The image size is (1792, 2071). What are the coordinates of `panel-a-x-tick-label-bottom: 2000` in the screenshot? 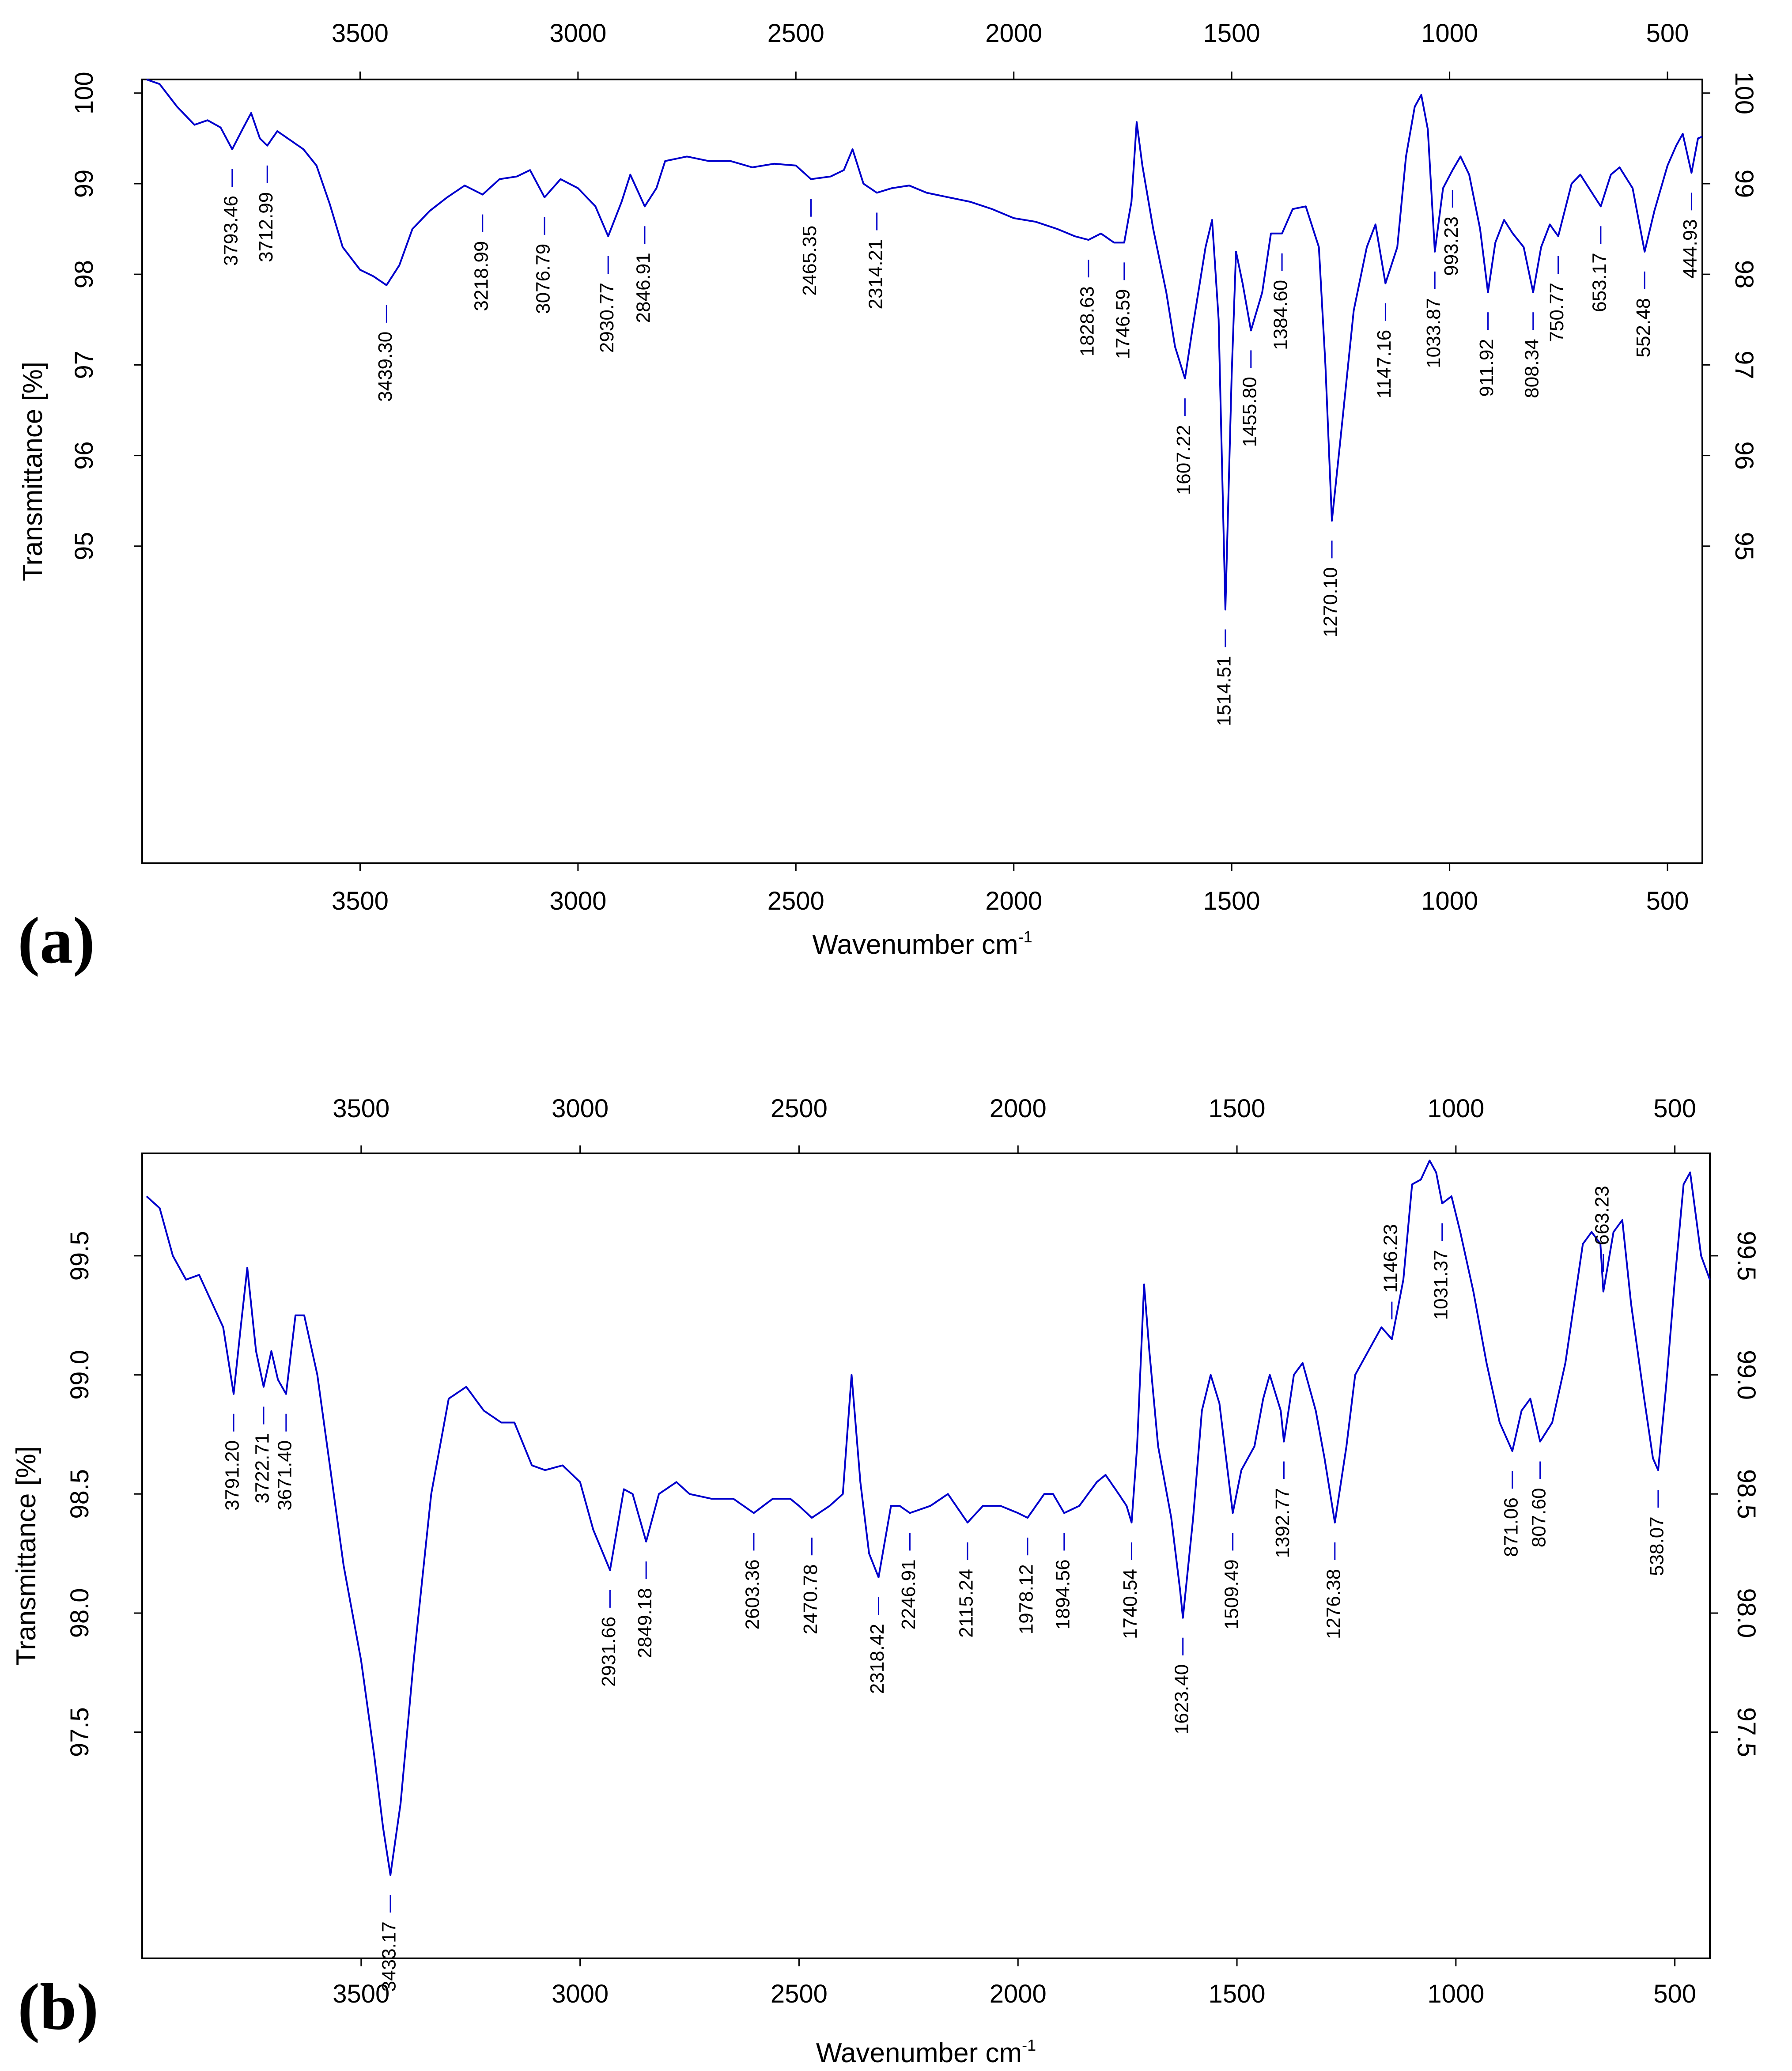 It's located at (1013, 901).